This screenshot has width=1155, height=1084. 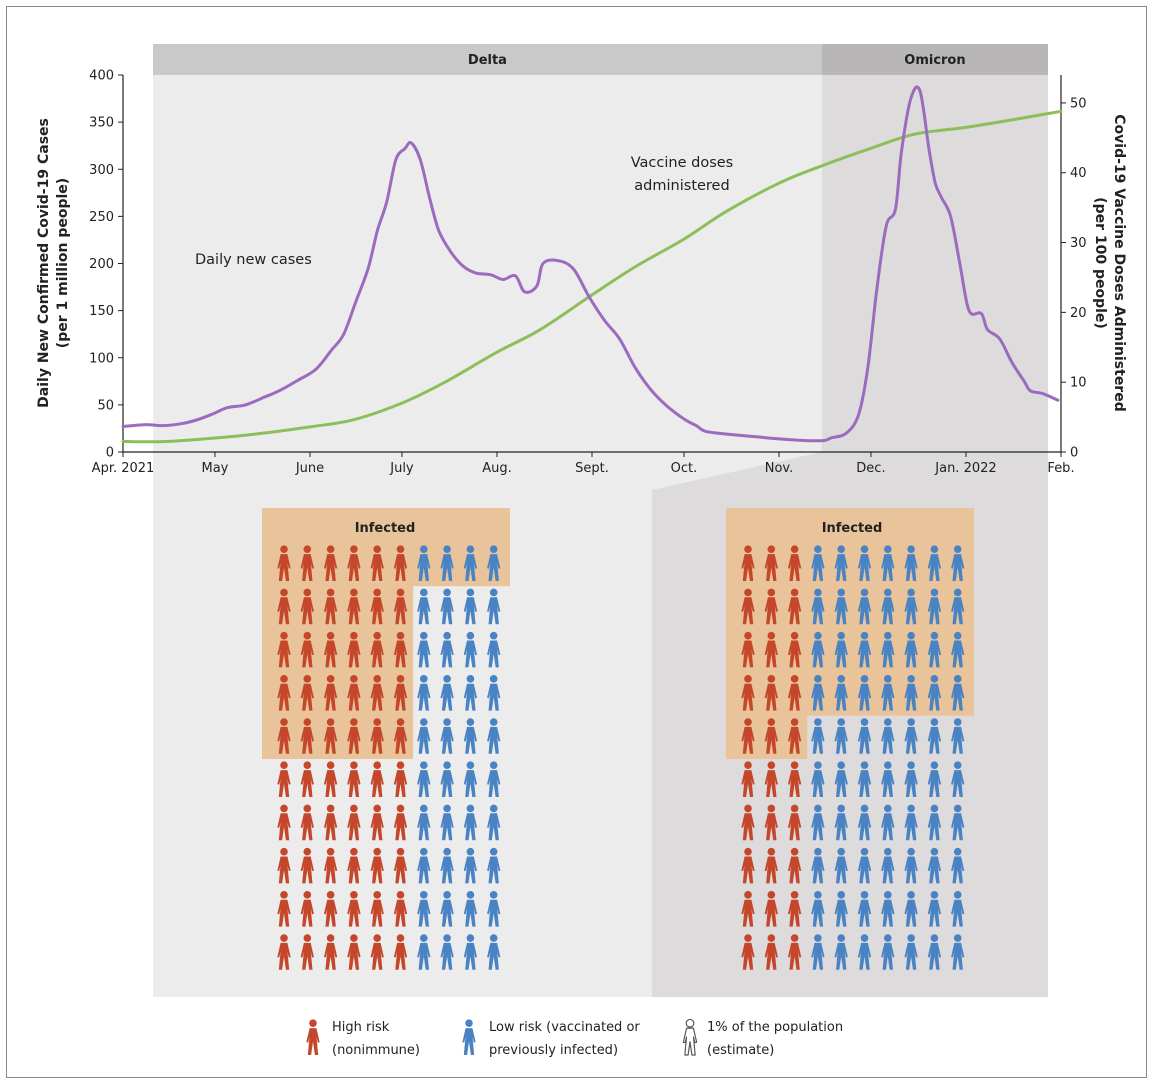 What do you see at coordinates (870, 468) in the screenshot?
I see `x-tick-label: Dec.` at bounding box center [870, 468].